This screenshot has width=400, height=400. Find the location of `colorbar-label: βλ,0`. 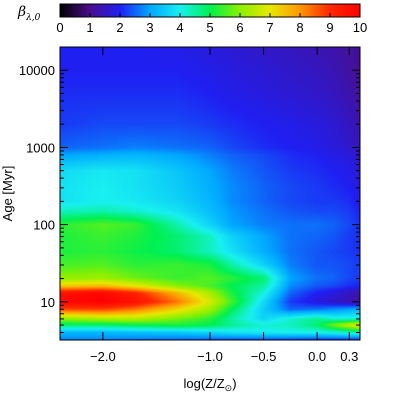

colorbar-label: βλ,0 is located at coordinates (29, 13).